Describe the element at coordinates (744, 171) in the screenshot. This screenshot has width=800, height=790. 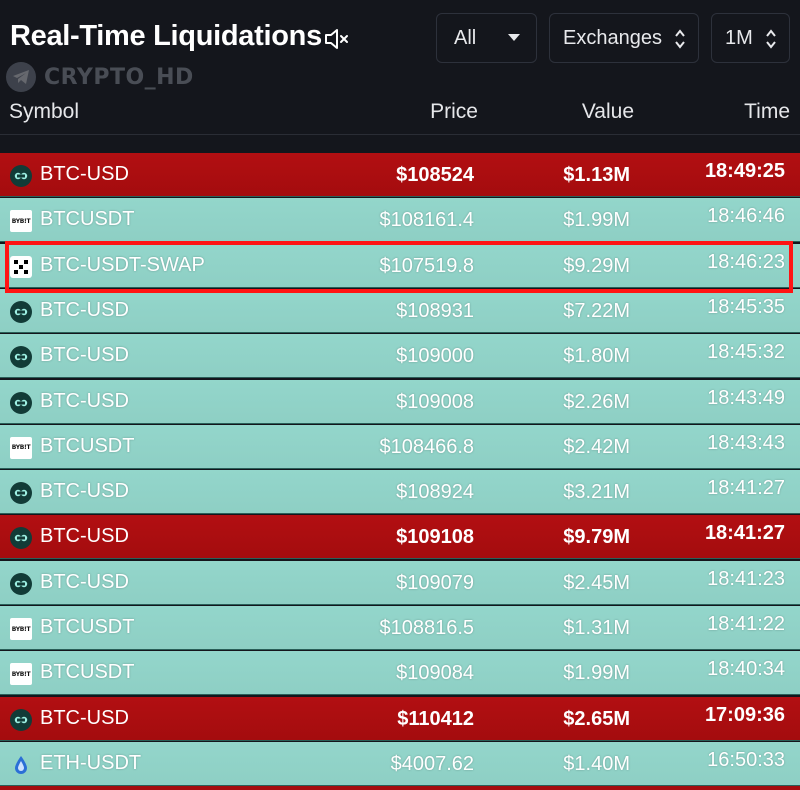
I see `row-time: 18:49:25` at that location.